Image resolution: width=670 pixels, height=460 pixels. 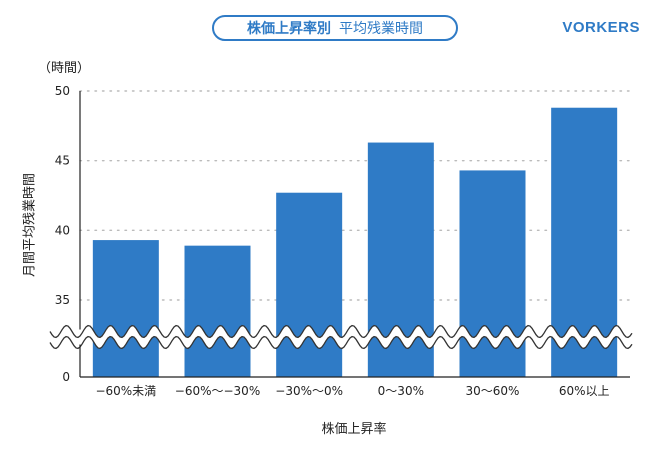 I want to click on x-tick-label: −30%〜0%, so click(x=309, y=391).